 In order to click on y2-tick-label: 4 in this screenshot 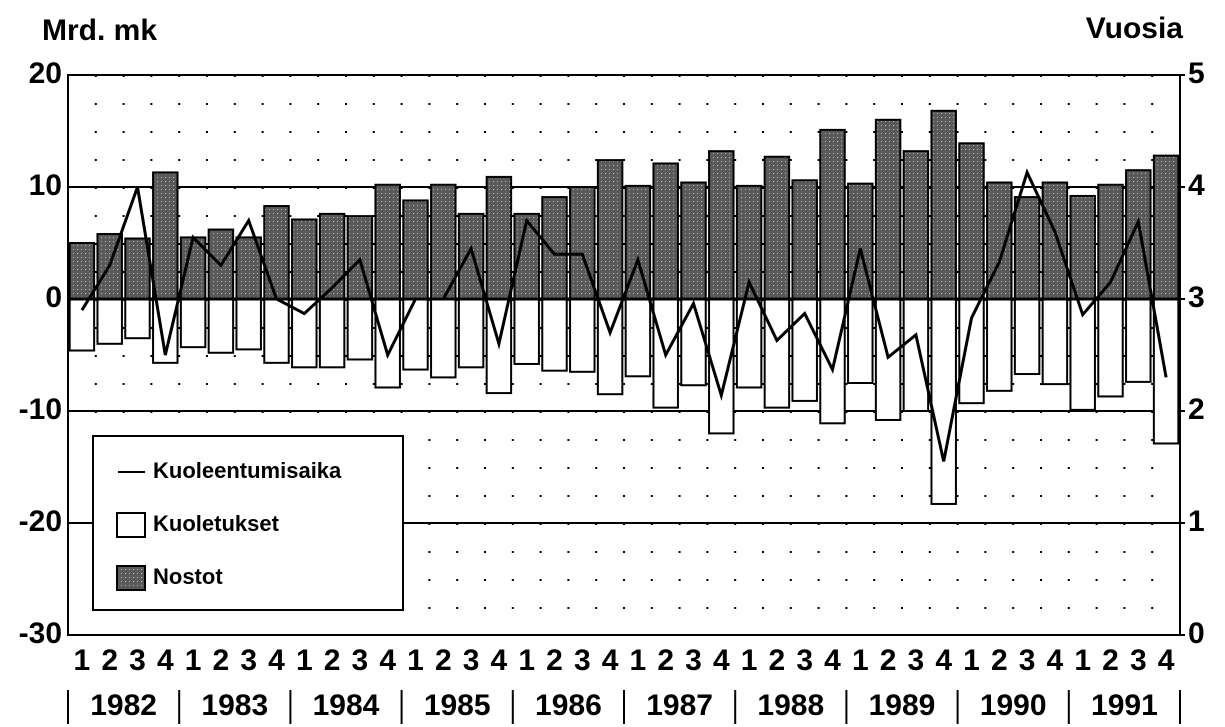, I will do `click(1196, 185)`.